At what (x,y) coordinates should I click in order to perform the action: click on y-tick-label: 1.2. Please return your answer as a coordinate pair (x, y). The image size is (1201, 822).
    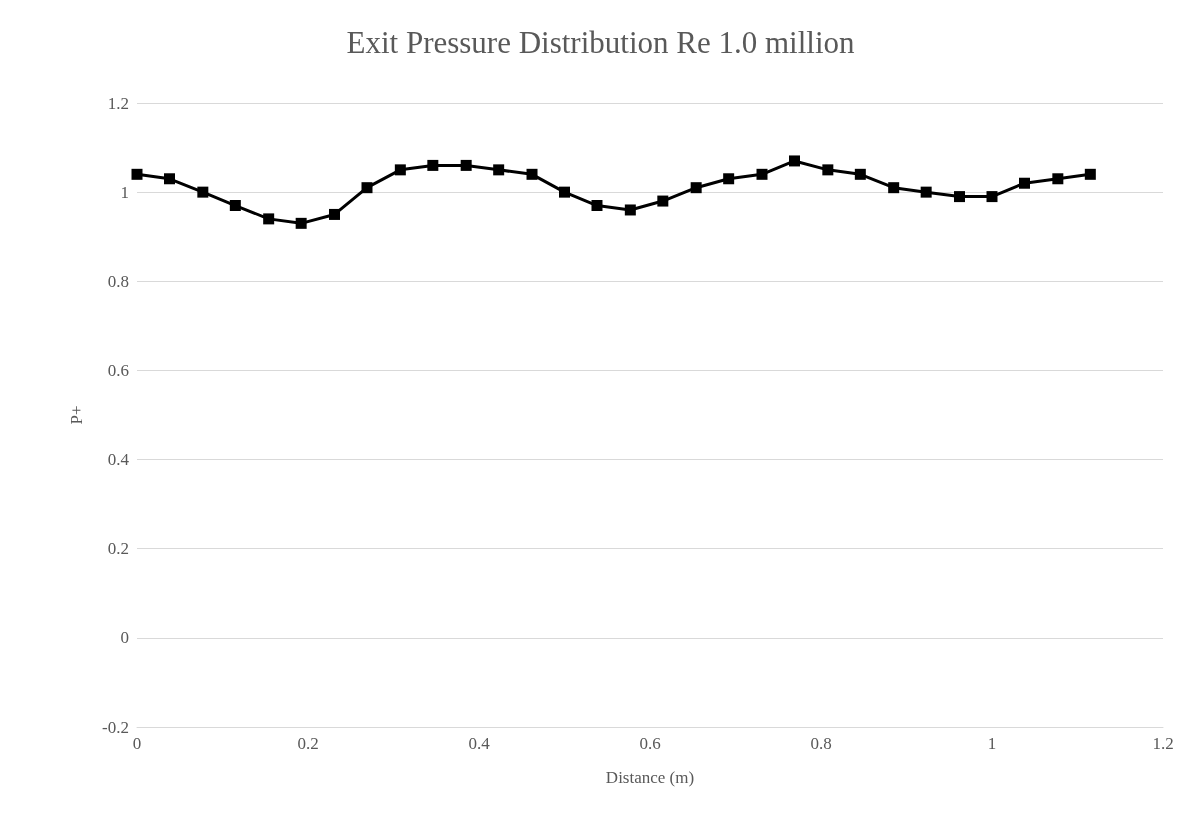
    Looking at the image, I should click on (118, 103).